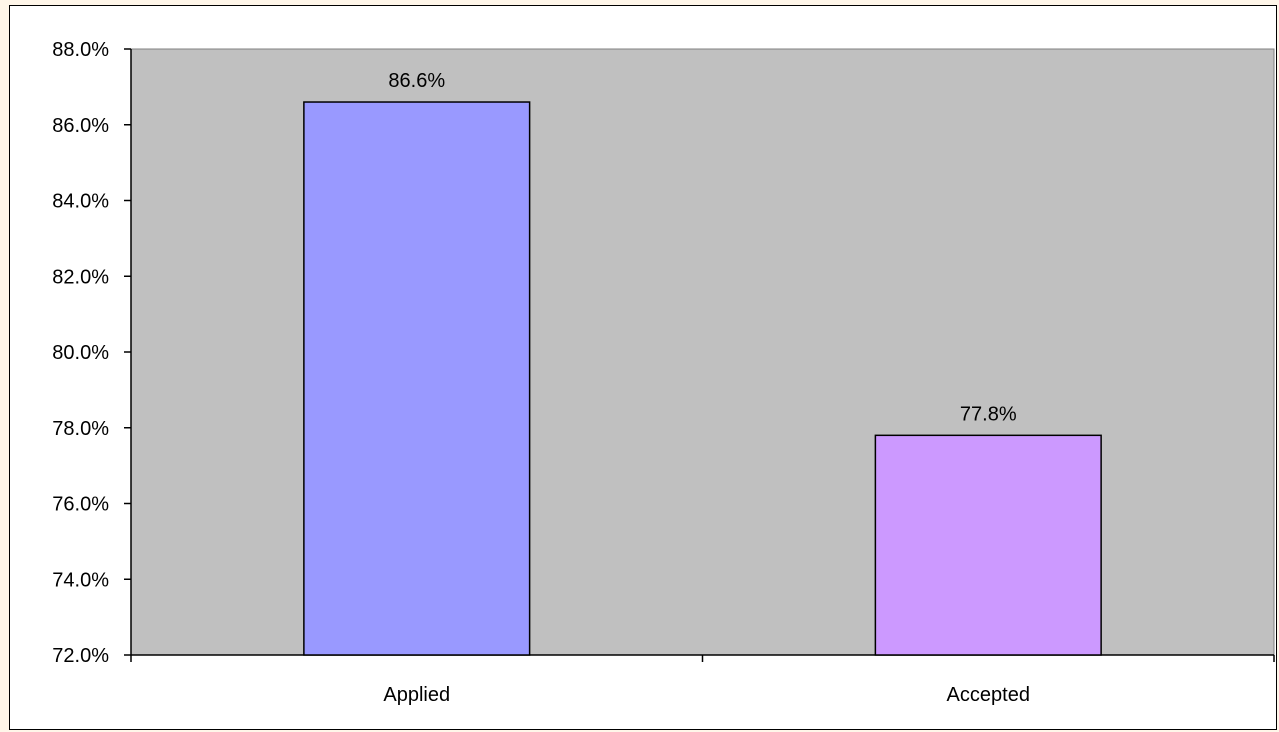 The image size is (1279, 732). What do you see at coordinates (80, 505) in the screenshot?
I see `y-tick-label: 76.0%` at bounding box center [80, 505].